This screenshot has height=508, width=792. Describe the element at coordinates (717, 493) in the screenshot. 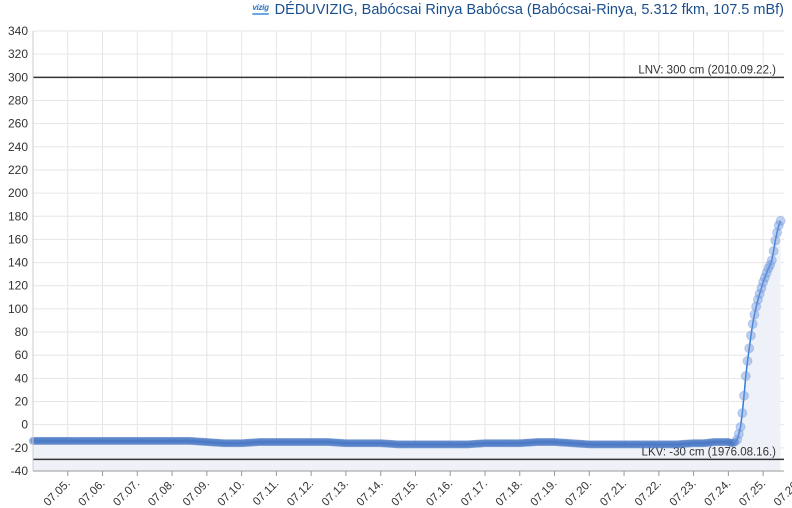

I see `x-tick-label-19: 07.24.` at that location.